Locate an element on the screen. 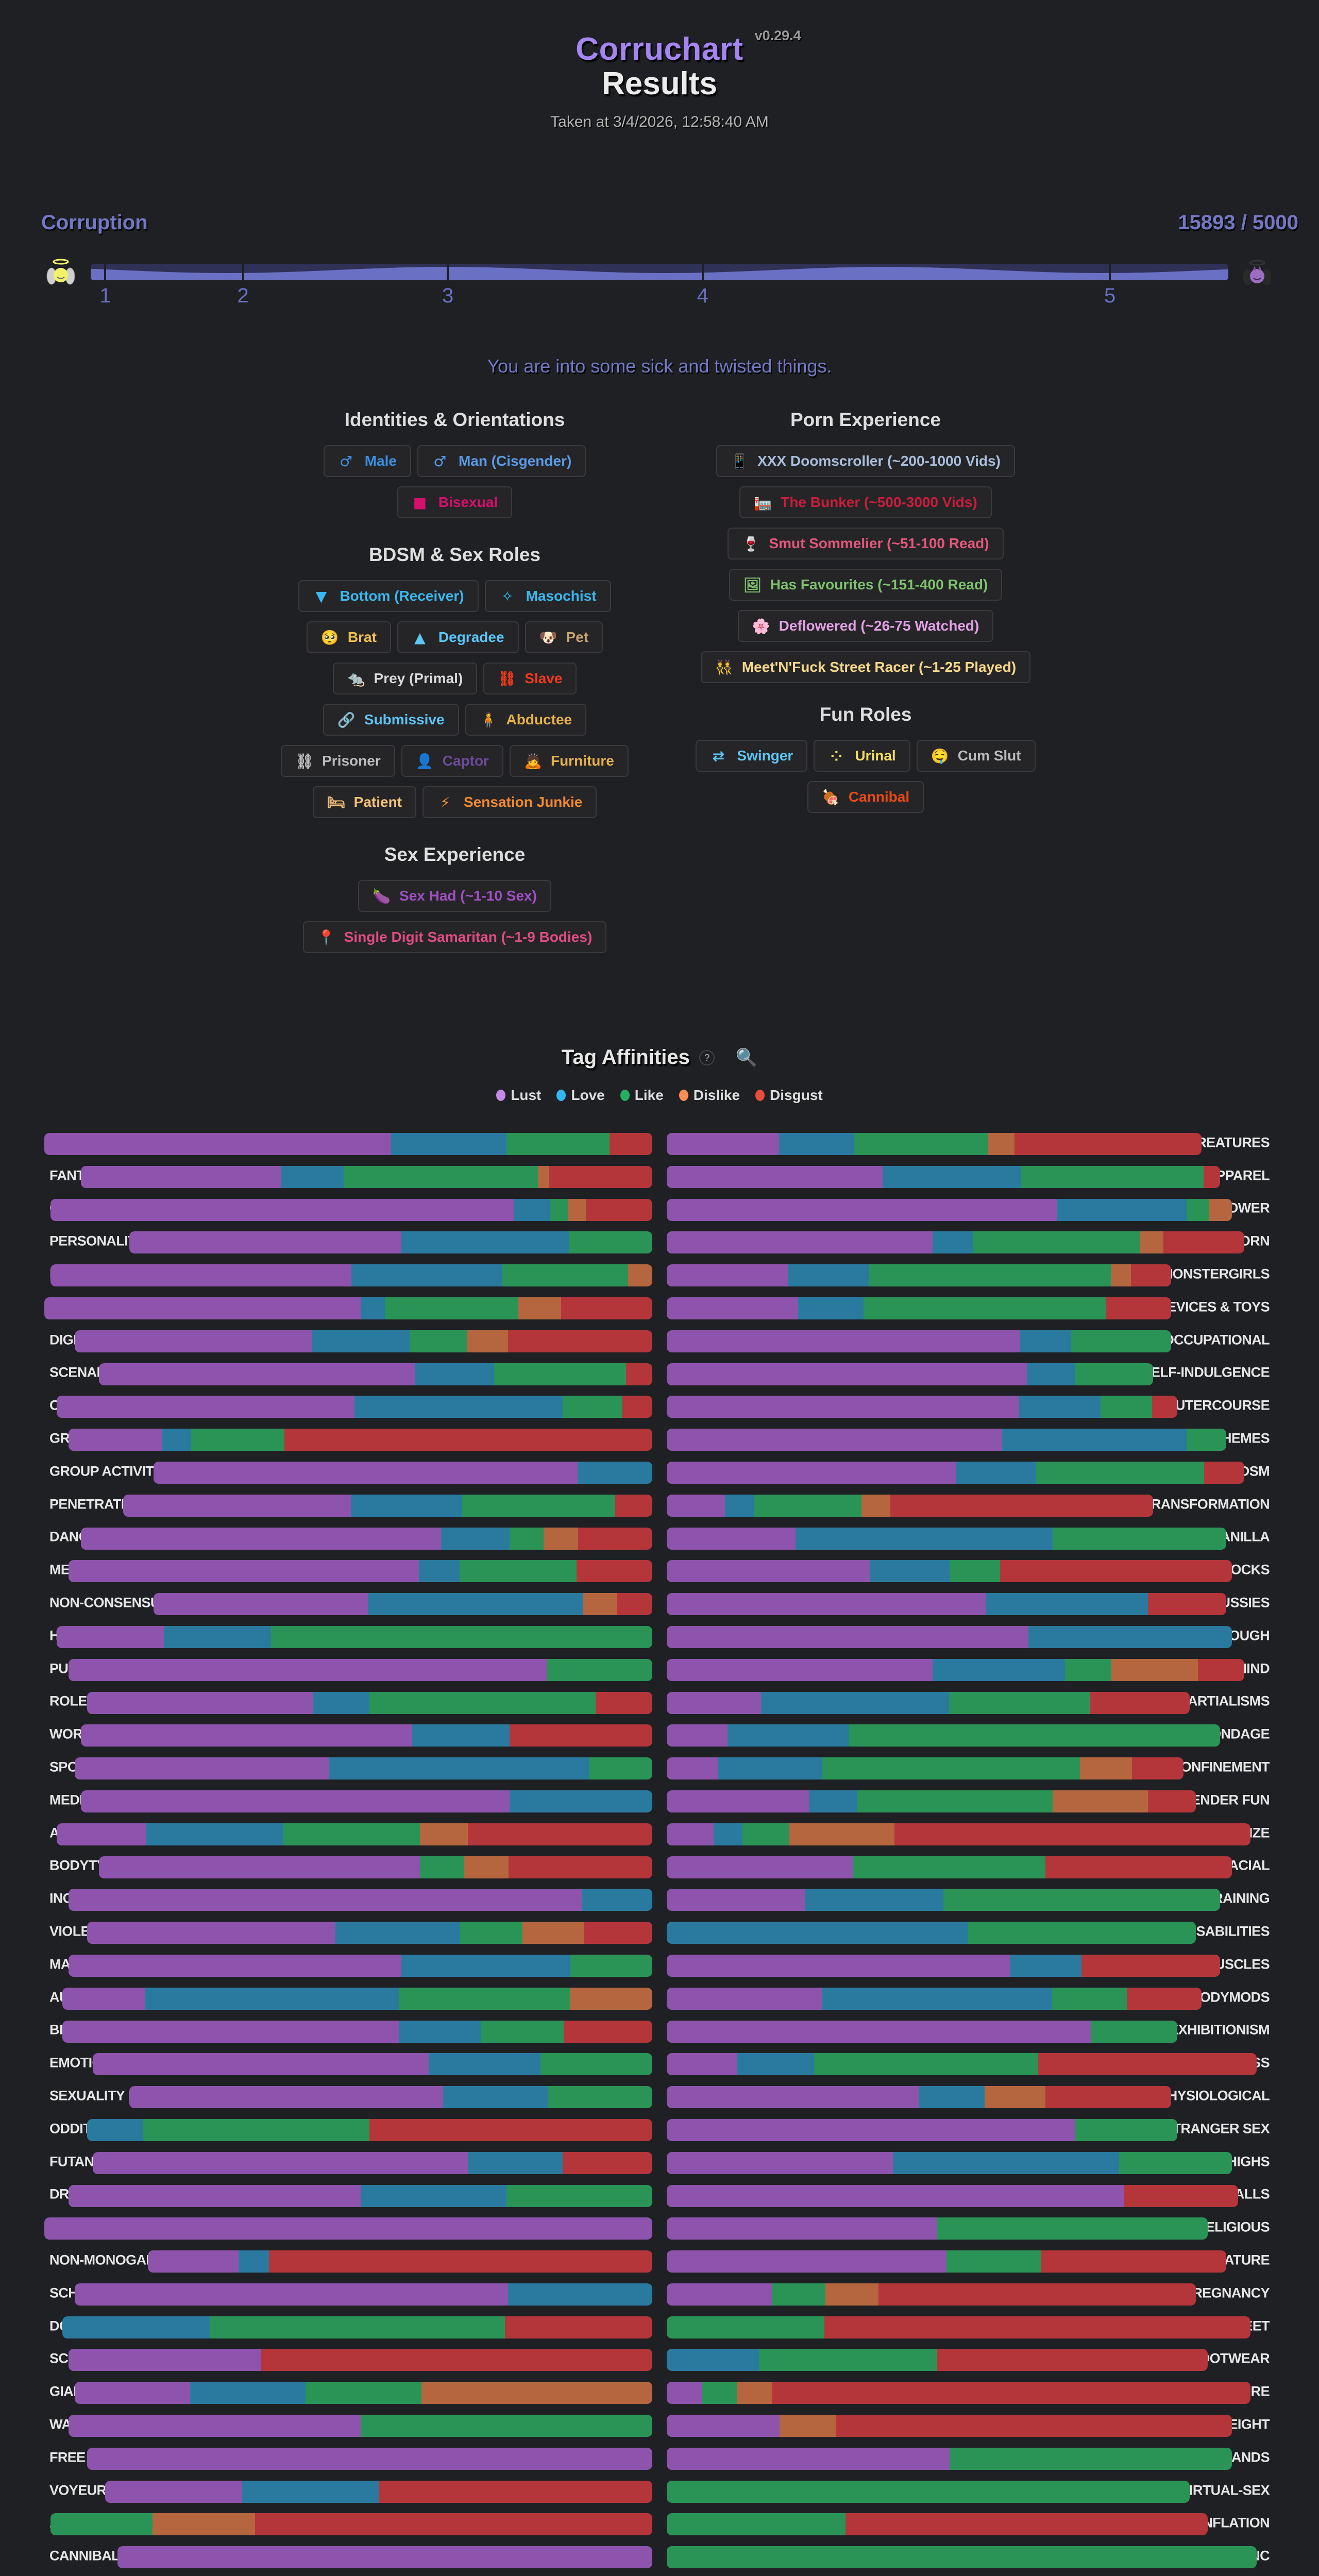 The width and height of the screenshot is (1319, 2576). tag-row: DOLLS is located at coordinates (347, 2327).